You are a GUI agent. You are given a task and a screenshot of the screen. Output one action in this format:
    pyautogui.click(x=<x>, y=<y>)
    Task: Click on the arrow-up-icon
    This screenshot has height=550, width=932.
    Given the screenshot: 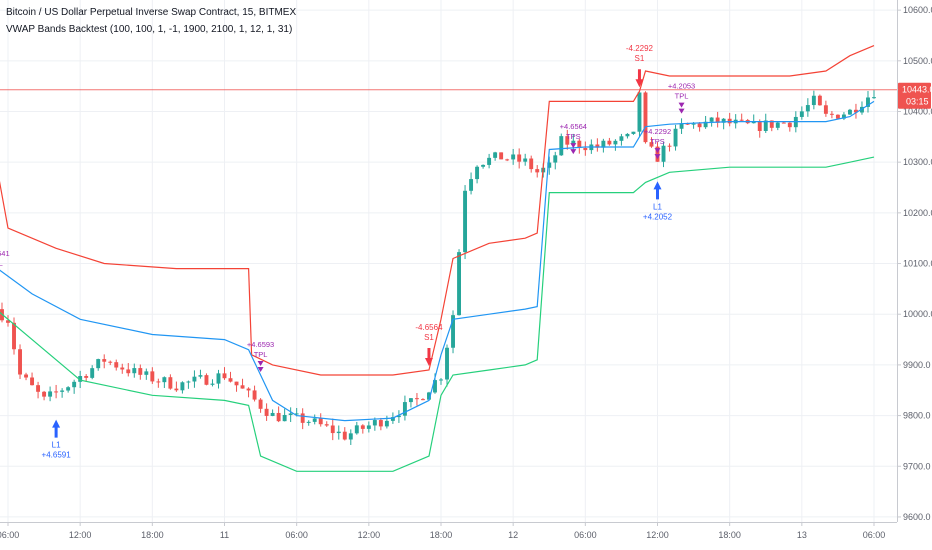 What is the action you would take?
    pyautogui.click(x=657, y=190)
    